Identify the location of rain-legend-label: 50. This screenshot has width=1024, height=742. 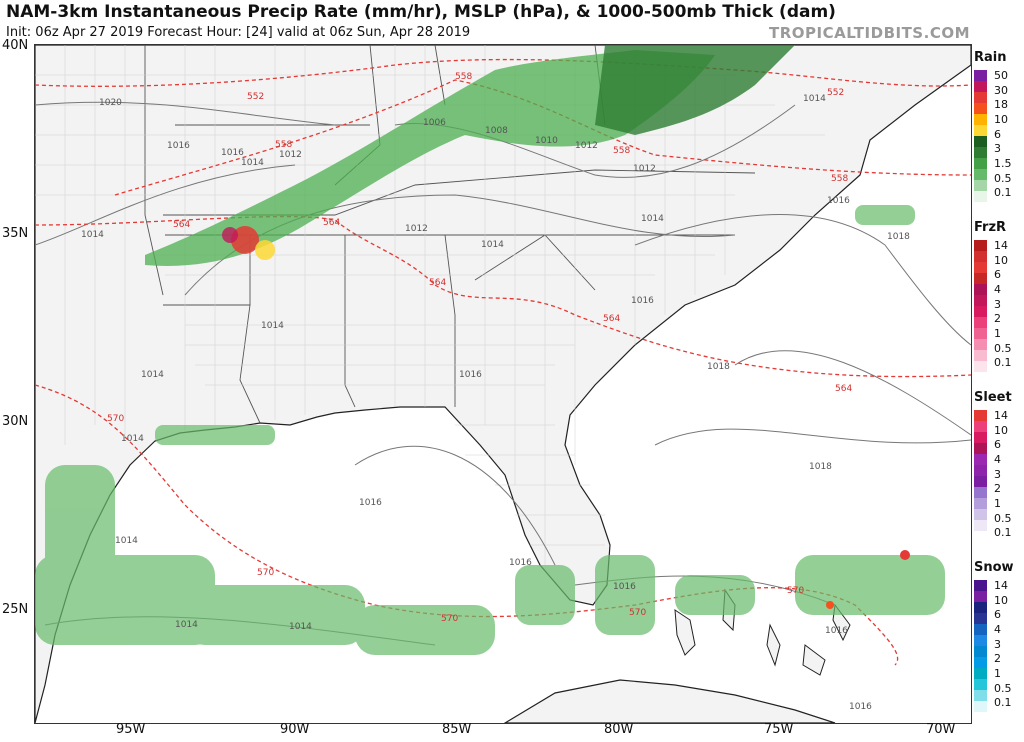
(1001, 75).